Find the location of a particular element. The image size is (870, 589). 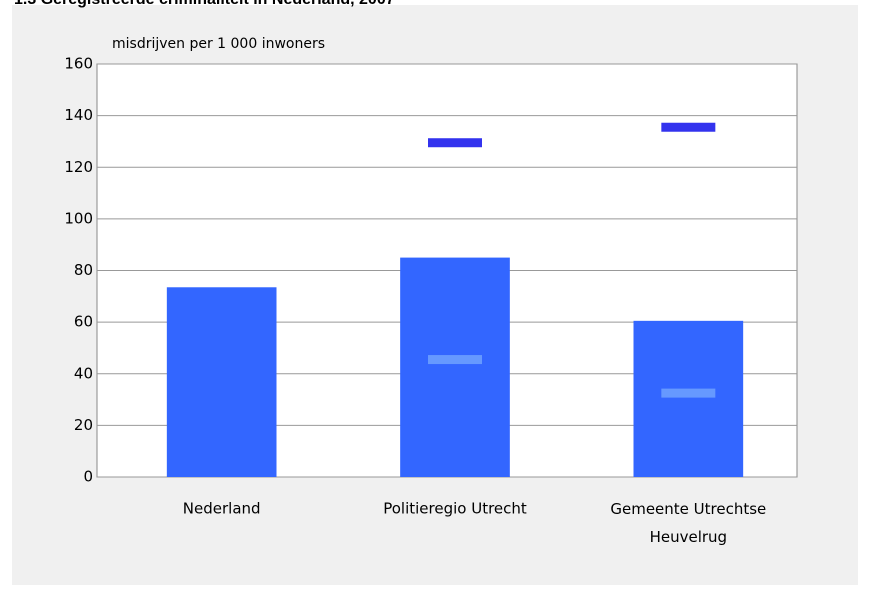

y-axis-label: misdrijven per 1 000 inwoners is located at coordinates (218, 44).